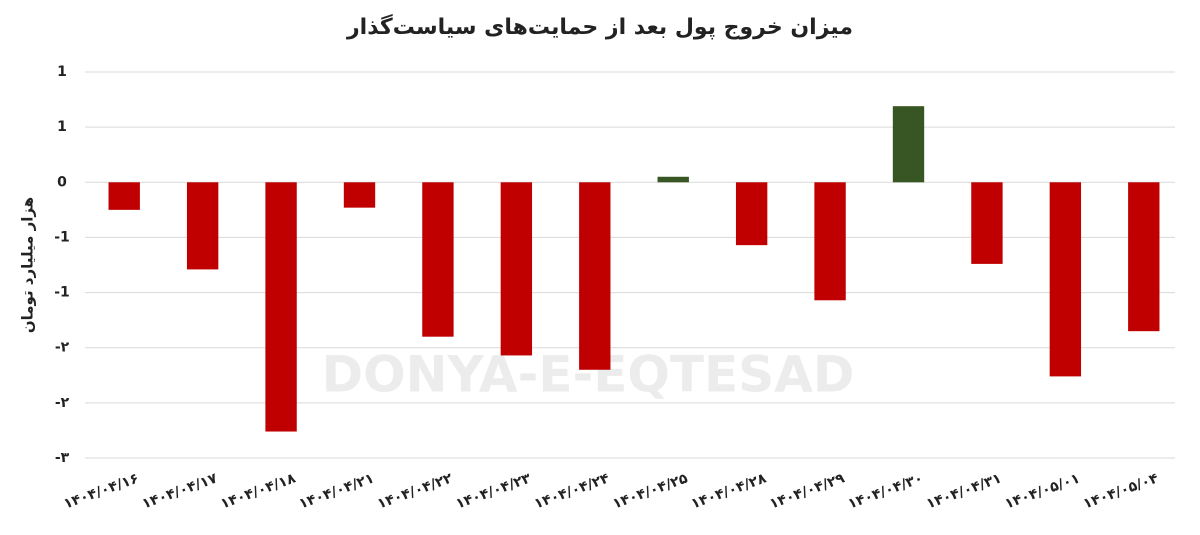  I want to click on x-tick-label: ۱۴۰۴/۰۴/۲۴, so click(572, 491).